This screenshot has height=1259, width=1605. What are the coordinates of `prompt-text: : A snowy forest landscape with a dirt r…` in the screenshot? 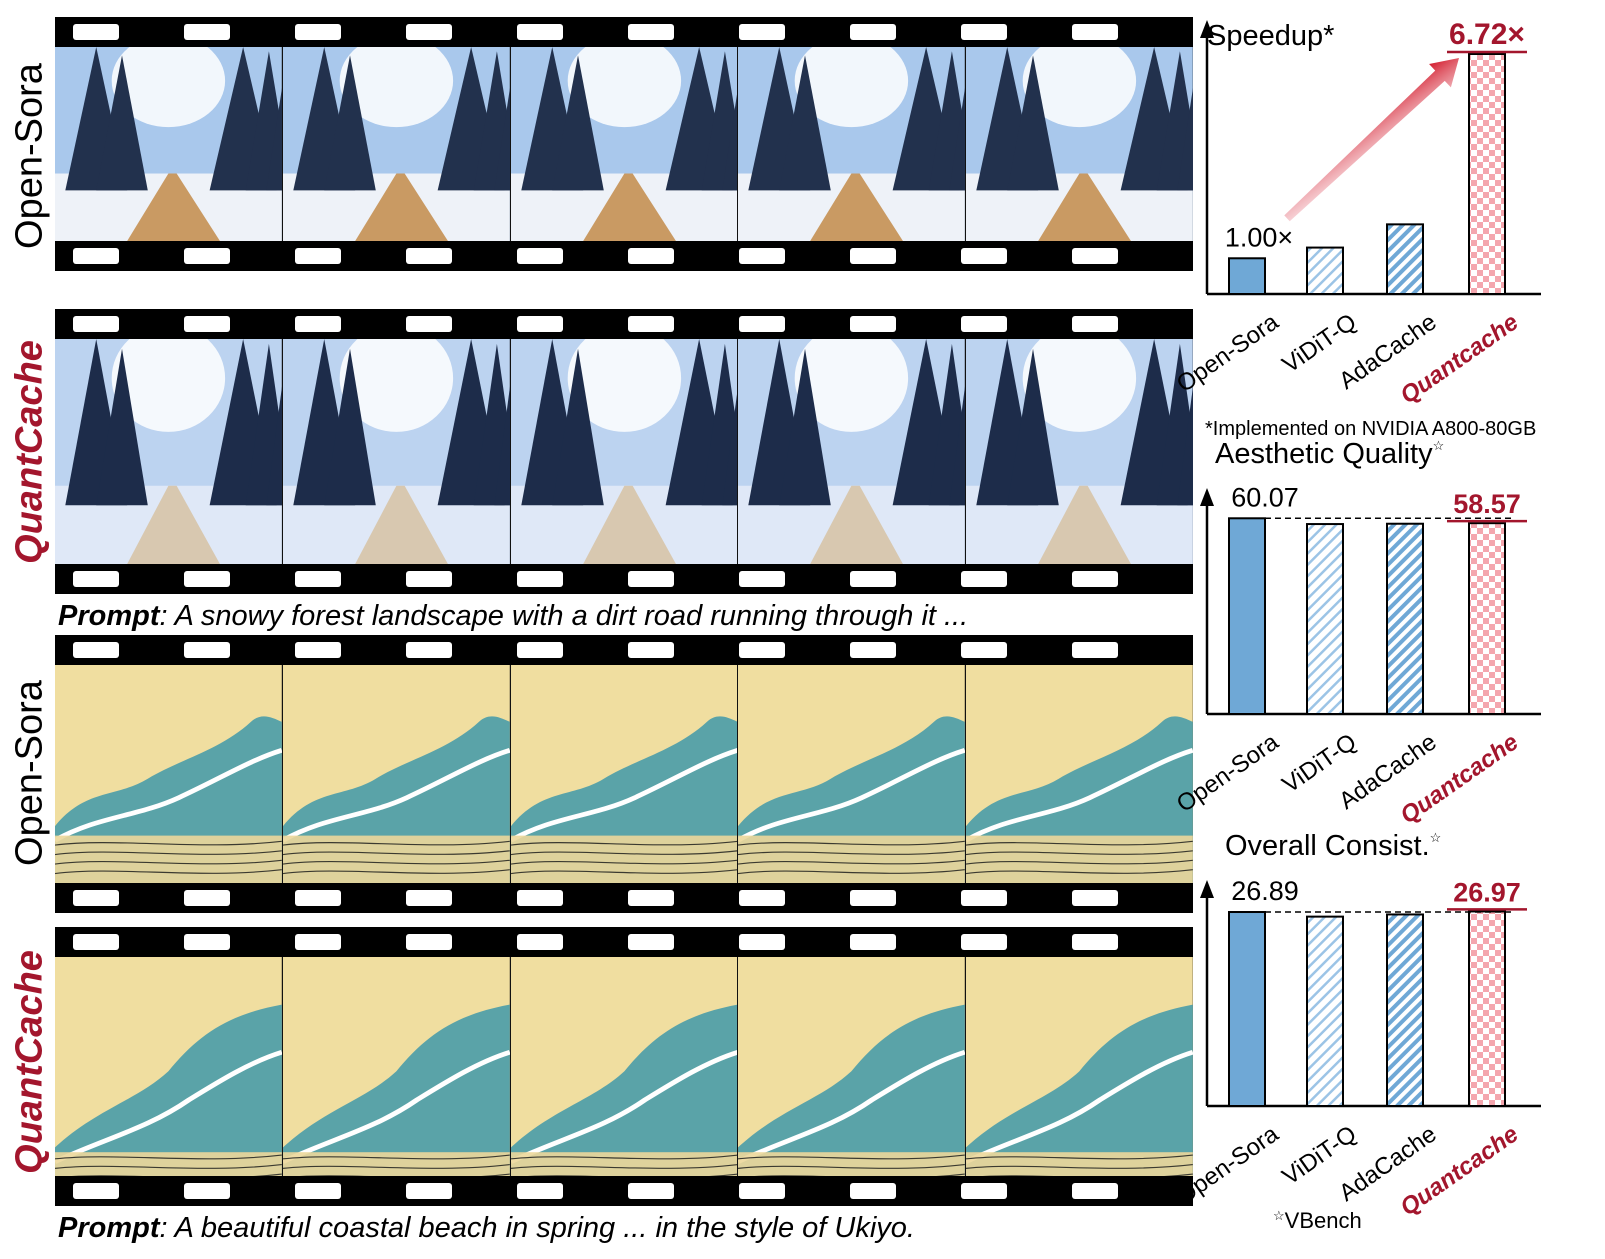 It's located at (564, 616).